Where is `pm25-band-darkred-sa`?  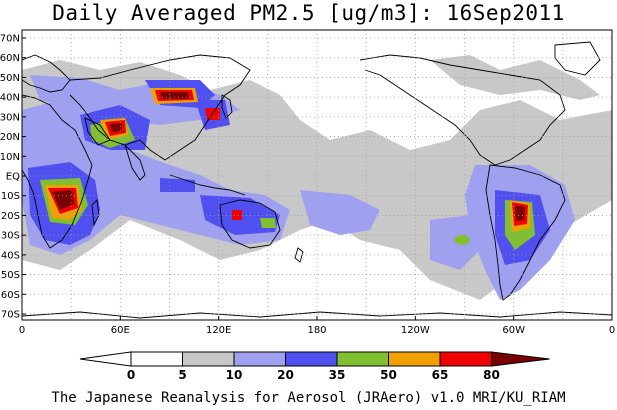 pm25-band-darkred-sa is located at coordinates (520, 213).